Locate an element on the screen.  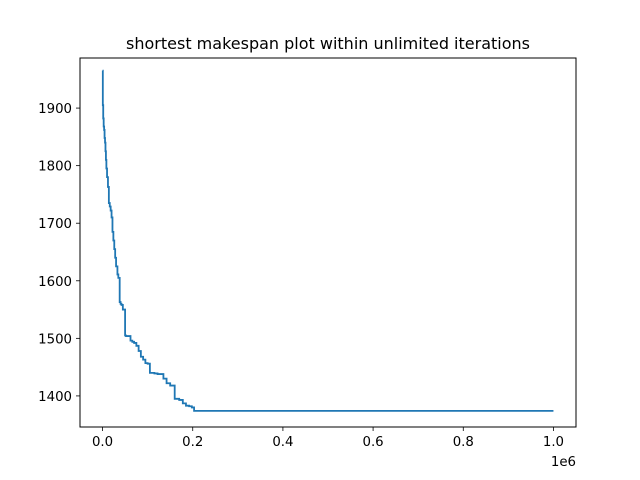
y-axis: 1400 1500 1600 1700 1800 1900 is located at coordinates (59, 253).